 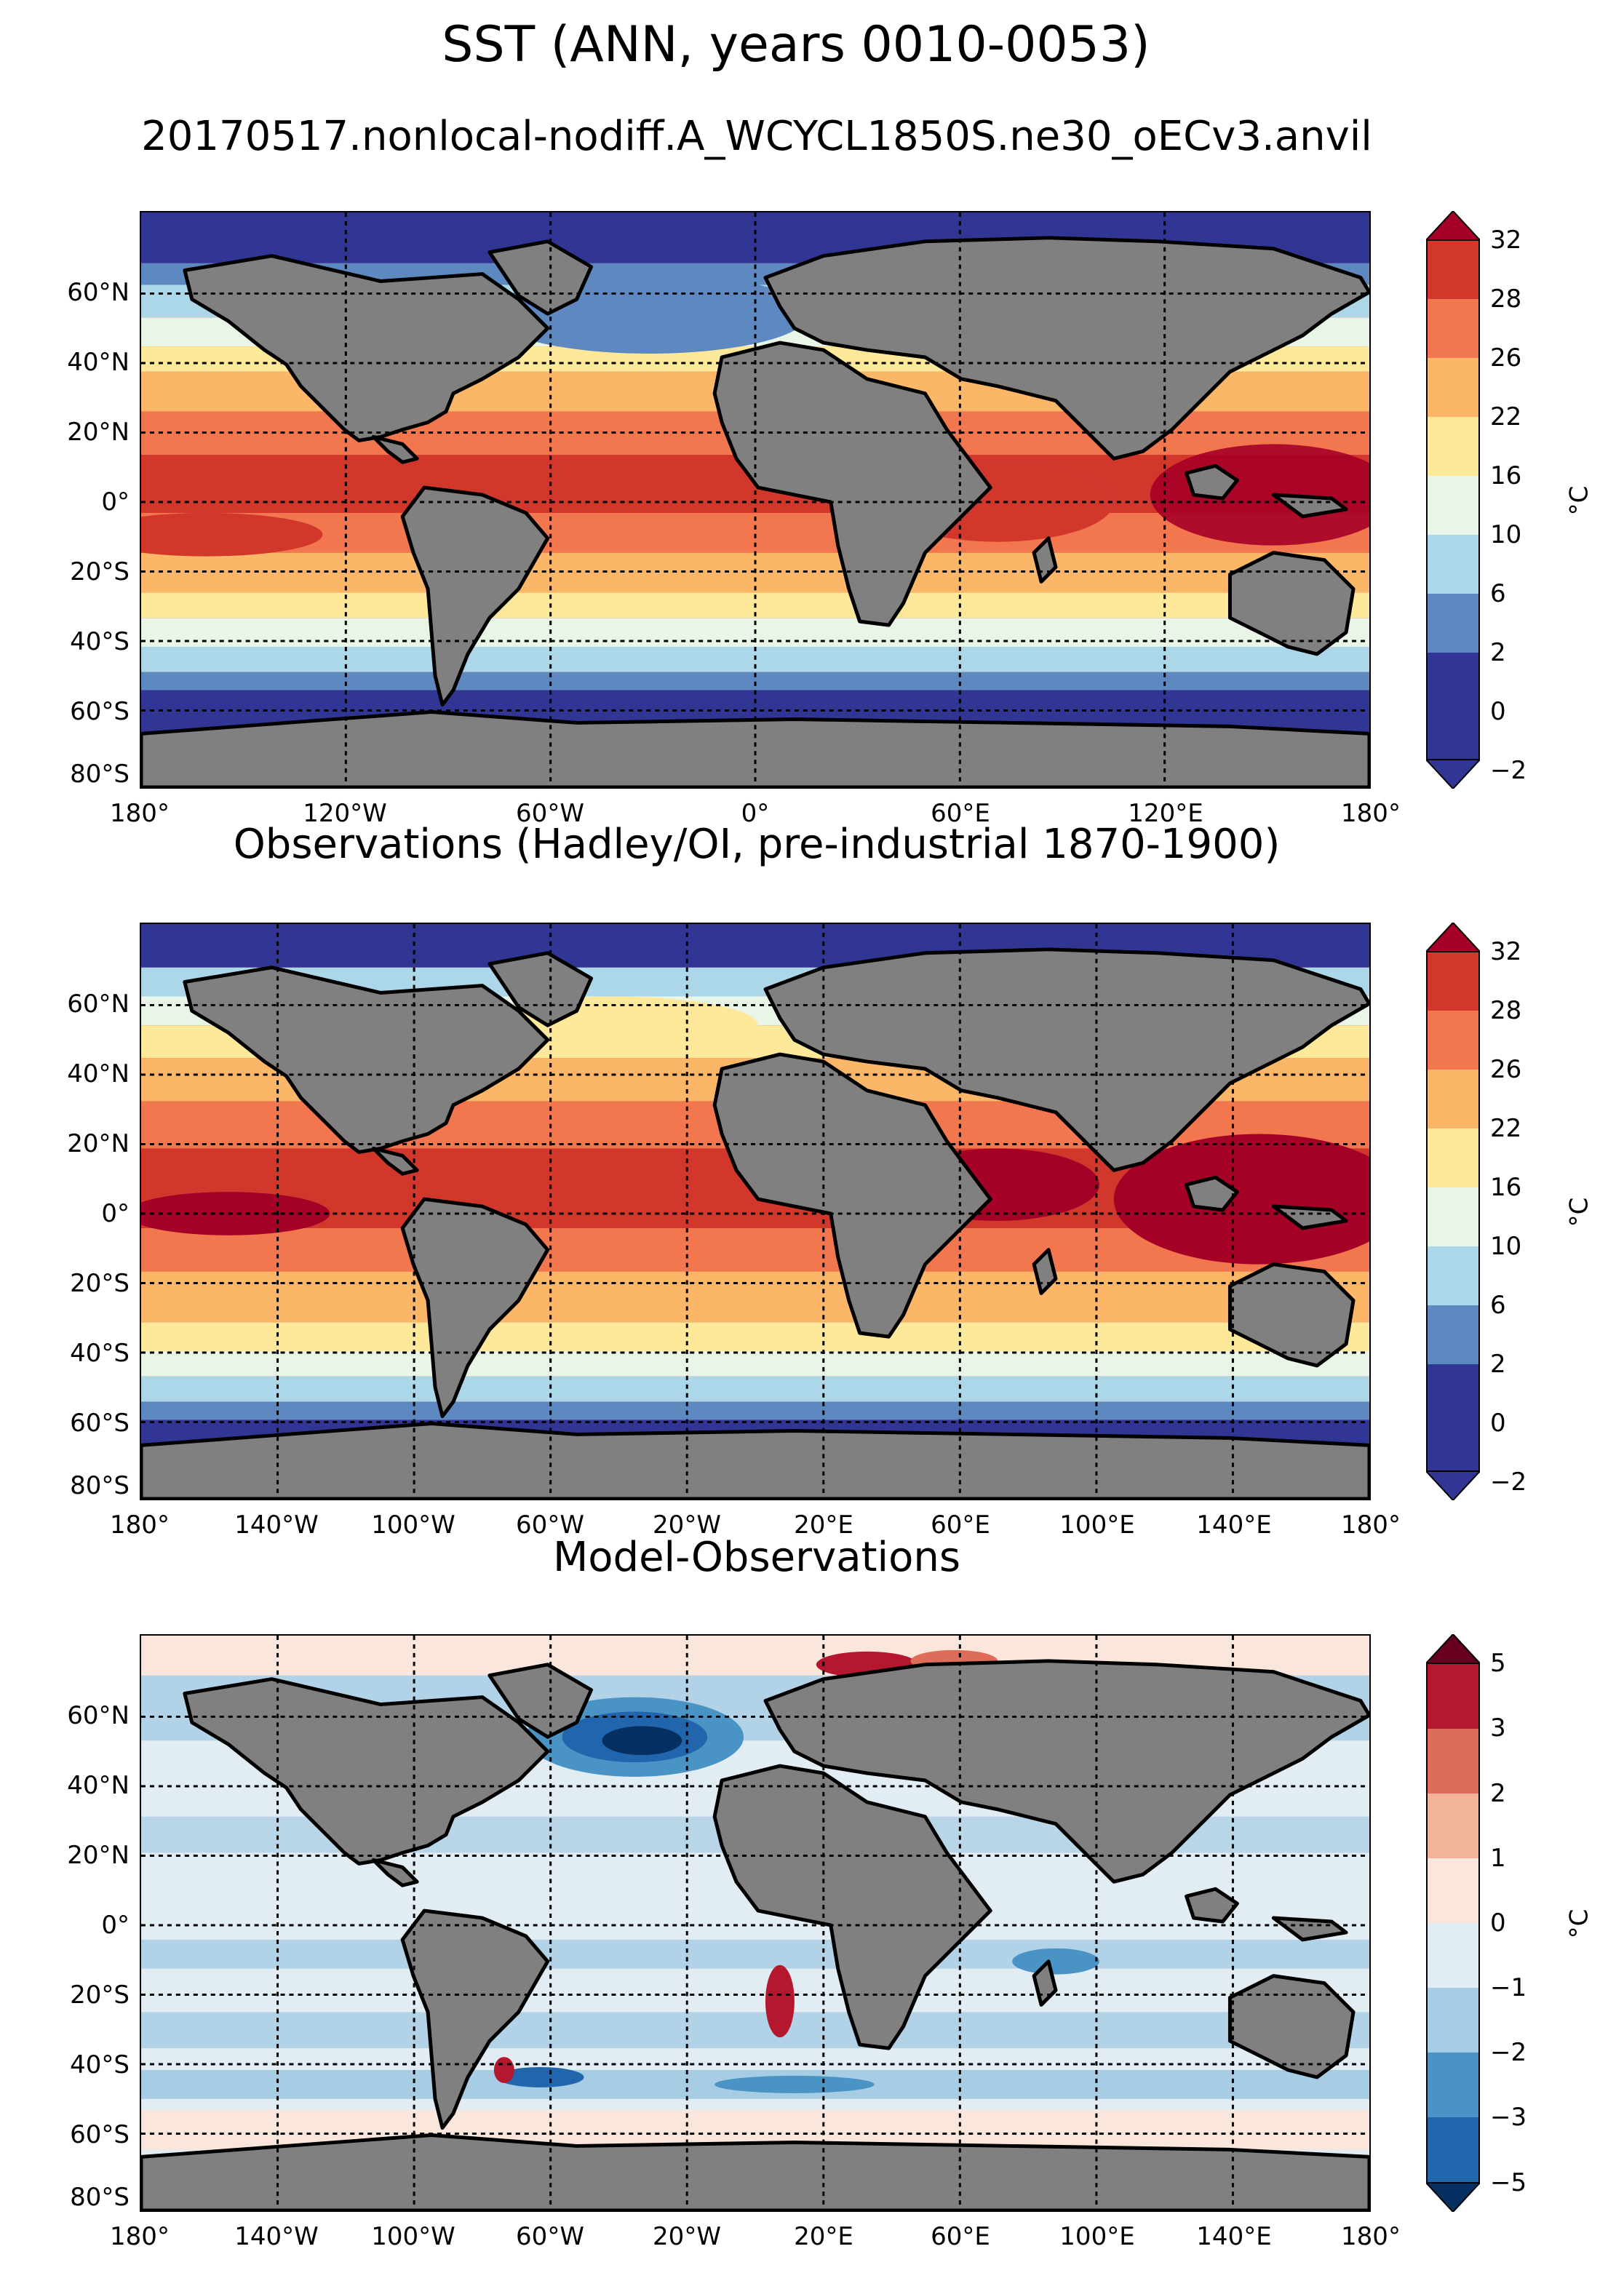 I want to click on lat-tick-diff-60n: 60°N, so click(x=98, y=1716).